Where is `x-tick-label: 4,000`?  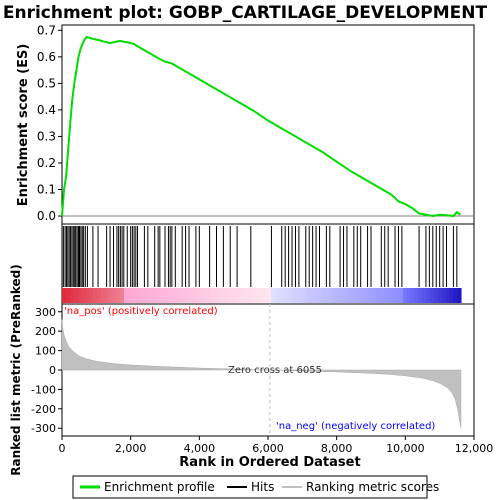 x-tick-label: 4,000 is located at coordinates (200, 448).